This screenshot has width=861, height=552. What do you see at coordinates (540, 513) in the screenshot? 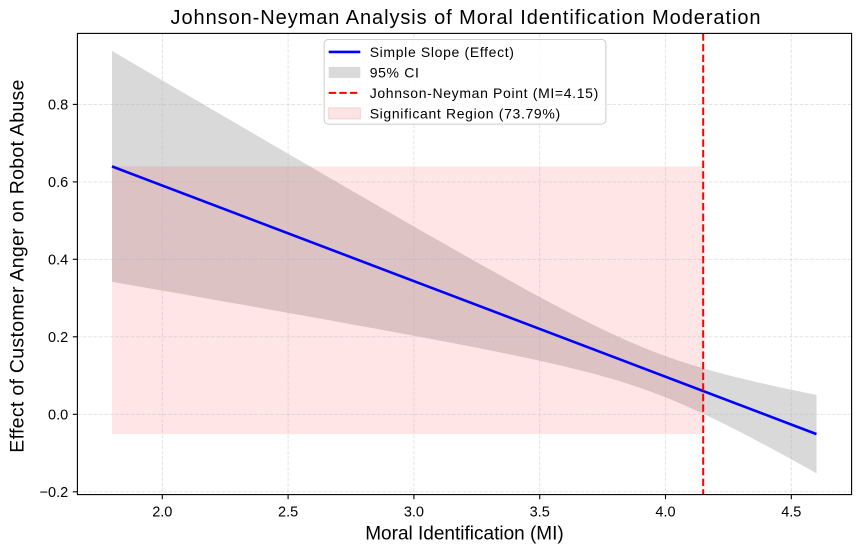
I see `svg-text: 3.5` at bounding box center [540, 513].